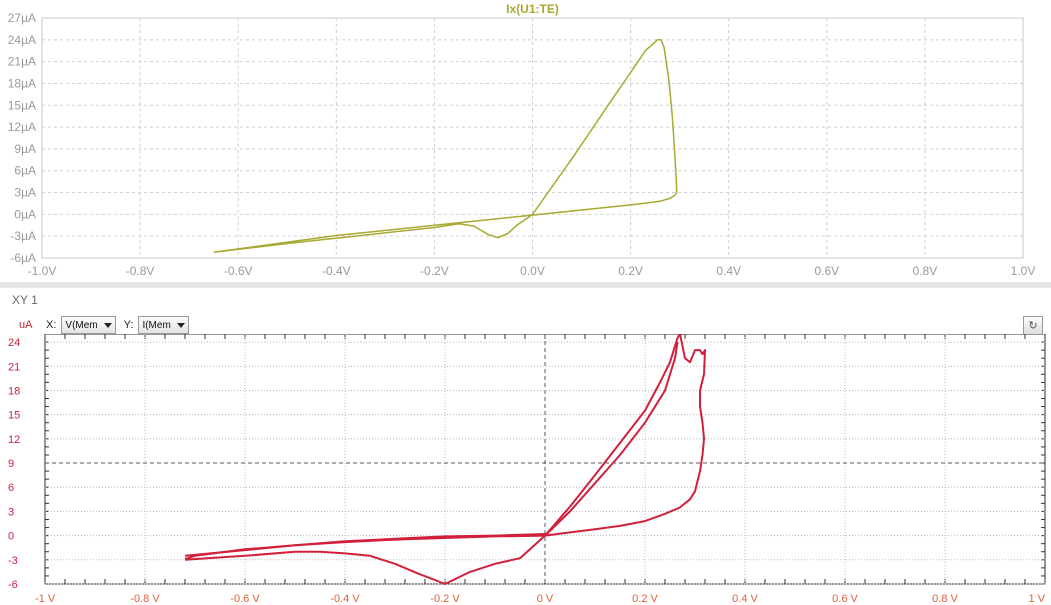  Describe the element at coordinates (945, 599) in the screenshot. I see `x-tick-label: 0.8 V` at that location.